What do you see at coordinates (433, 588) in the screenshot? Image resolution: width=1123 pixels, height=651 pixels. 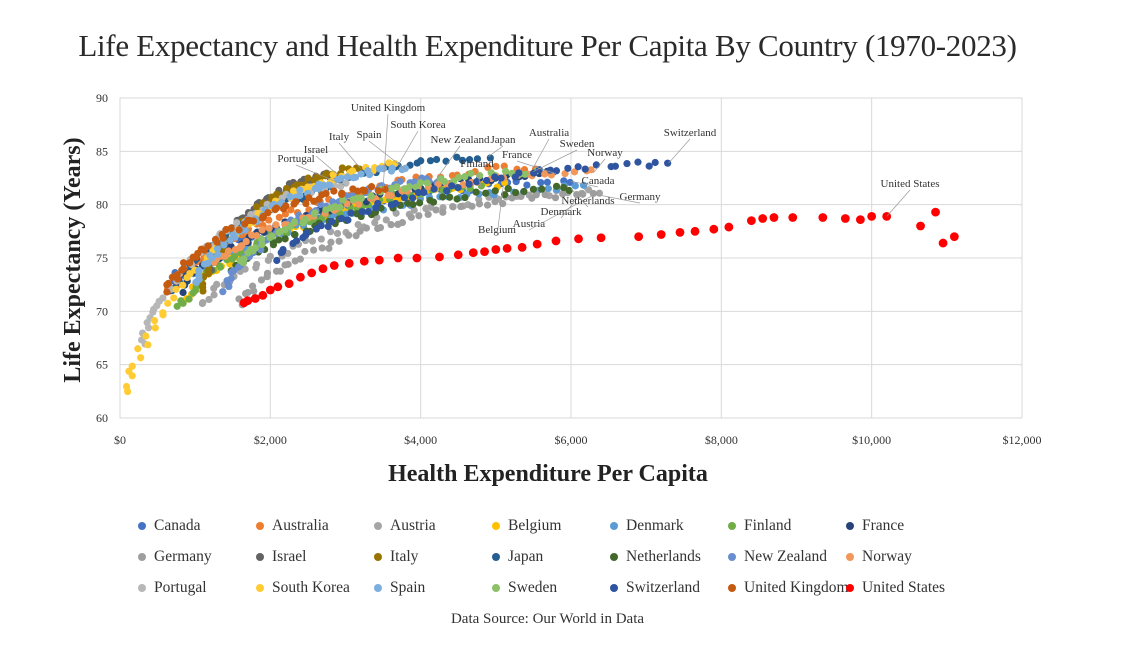 I see `legend-item: Spain` at bounding box center [433, 588].